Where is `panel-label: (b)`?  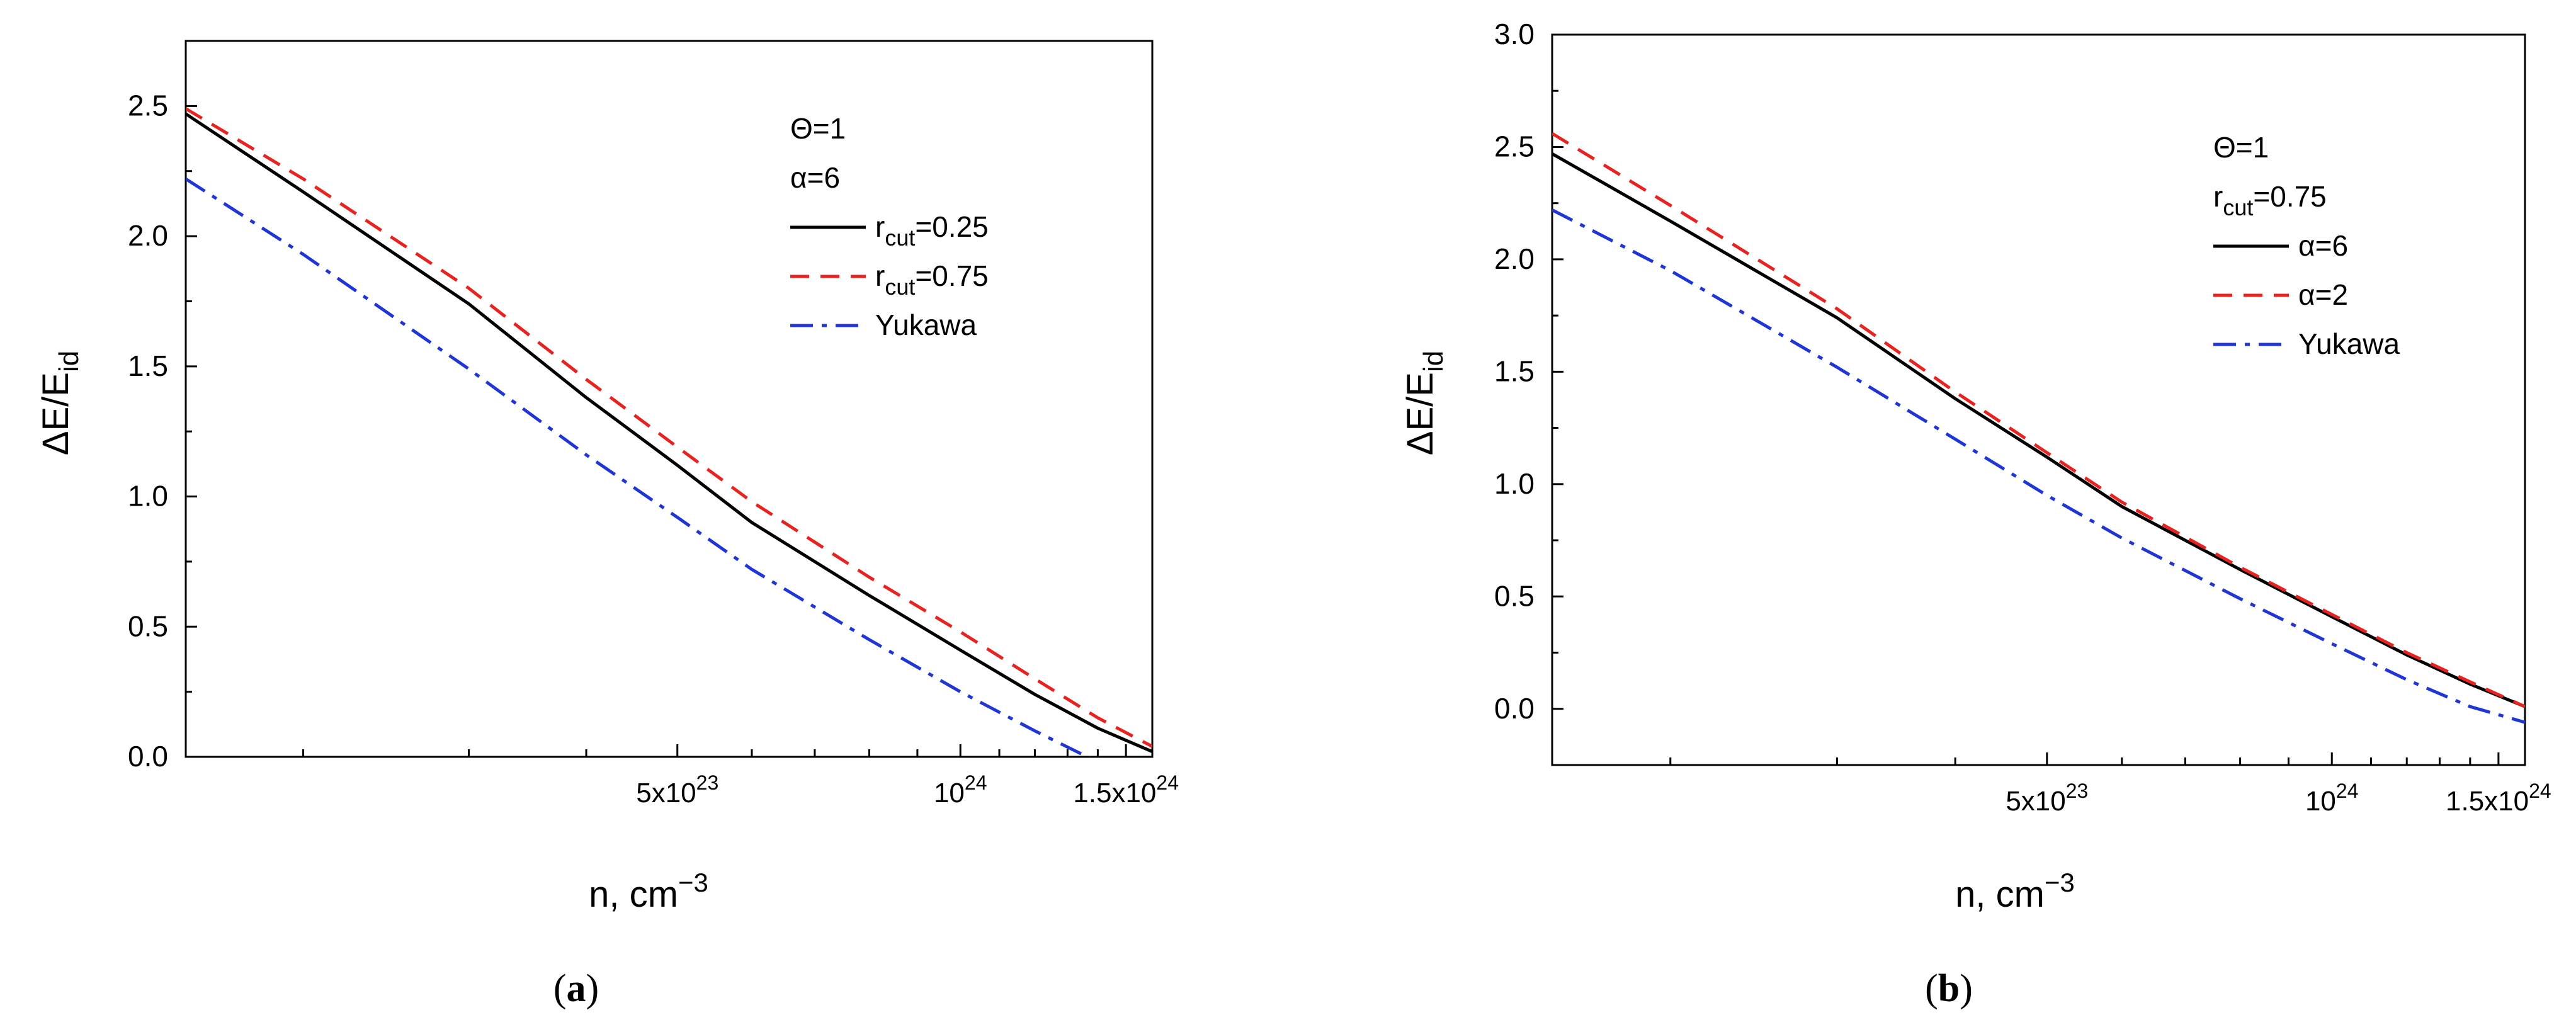 panel-label: (b) is located at coordinates (1949, 988).